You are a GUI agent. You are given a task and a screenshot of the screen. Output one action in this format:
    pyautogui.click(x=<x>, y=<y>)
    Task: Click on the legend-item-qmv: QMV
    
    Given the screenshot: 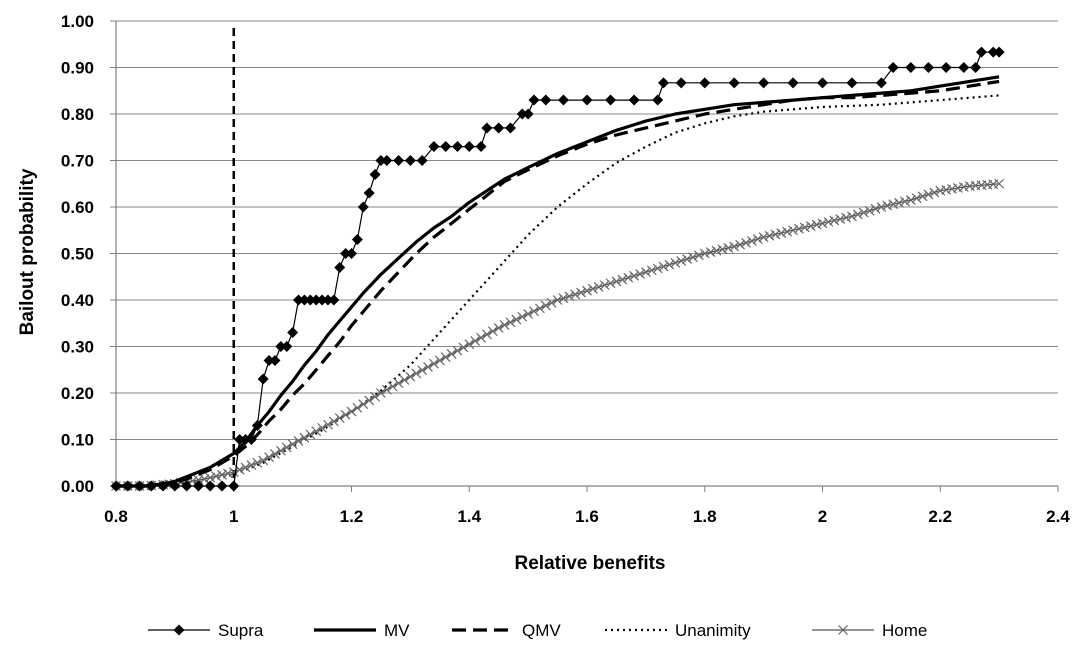 What is the action you would take?
    pyautogui.click(x=506, y=630)
    